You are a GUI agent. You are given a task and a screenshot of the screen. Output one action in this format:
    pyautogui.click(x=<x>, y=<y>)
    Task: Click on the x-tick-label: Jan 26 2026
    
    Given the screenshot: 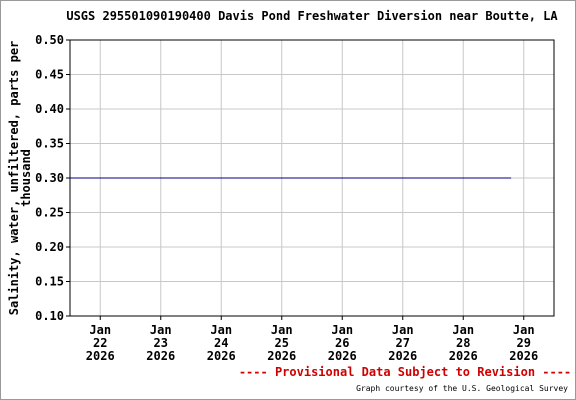 What is the action you would take?
    pyautogui.click(x=342, y=343)
    